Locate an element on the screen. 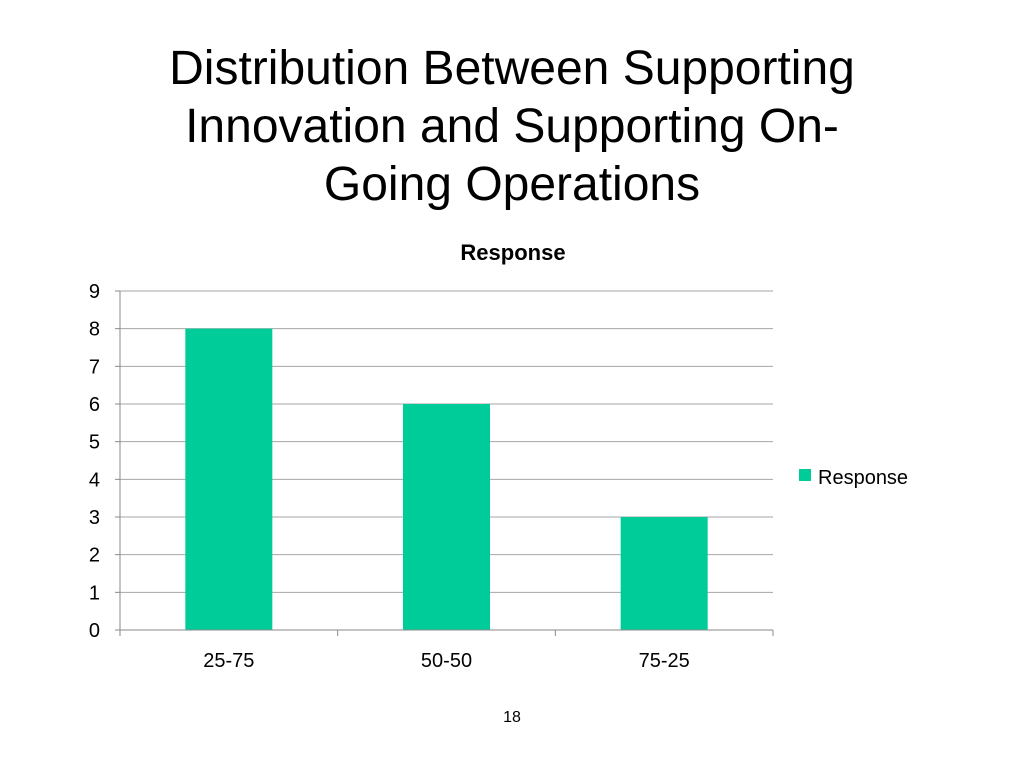 The image size is (1024, 768). x-tick-label: 50-50 is located at coordinates (446, 661).